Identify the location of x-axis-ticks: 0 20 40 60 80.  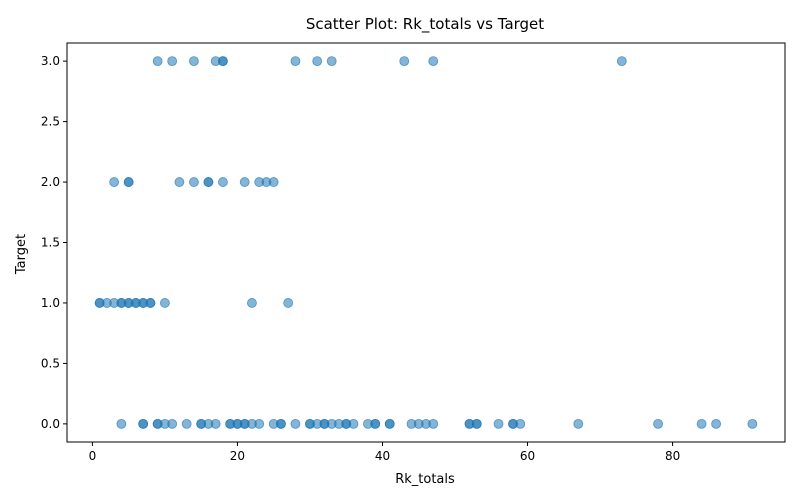
(384, 452).